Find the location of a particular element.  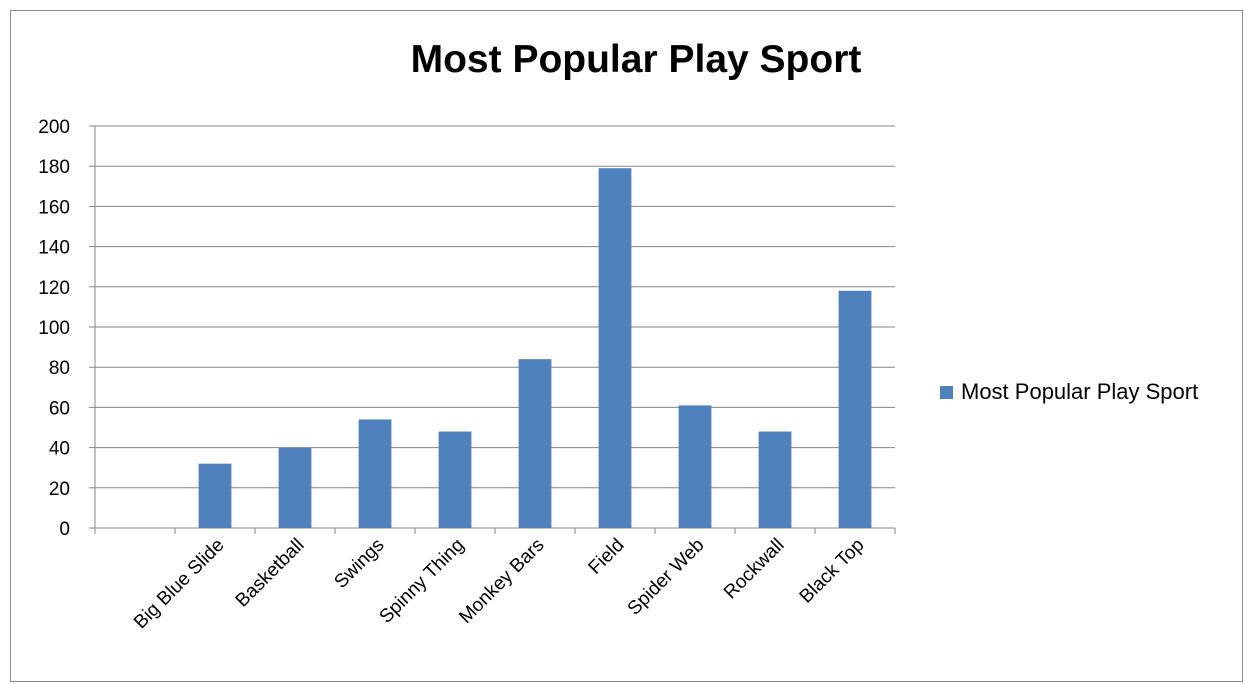

y-tick-label: 40 is located at coordinates (59, 449).